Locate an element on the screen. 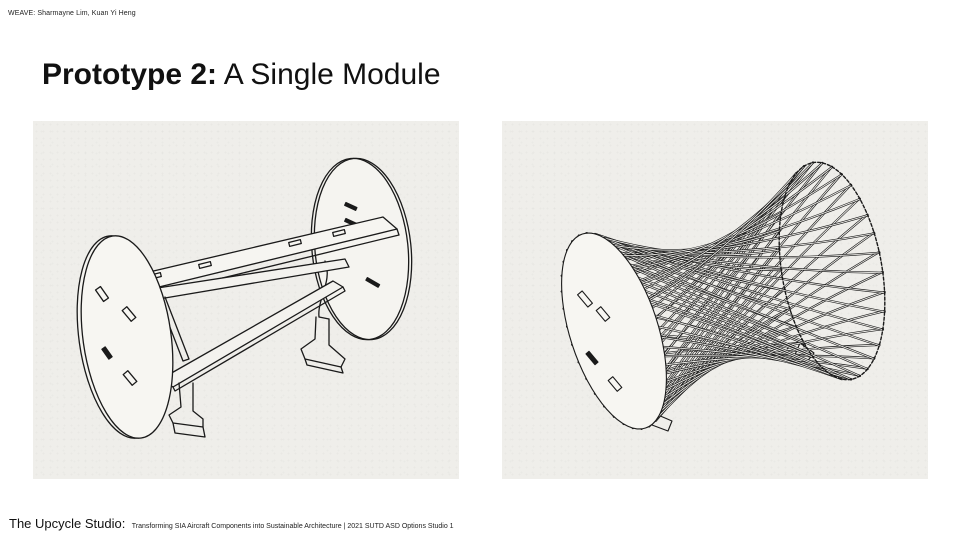 This screenshot has height=540, width=960. front-end-plate is located at coordinates (125, 337).